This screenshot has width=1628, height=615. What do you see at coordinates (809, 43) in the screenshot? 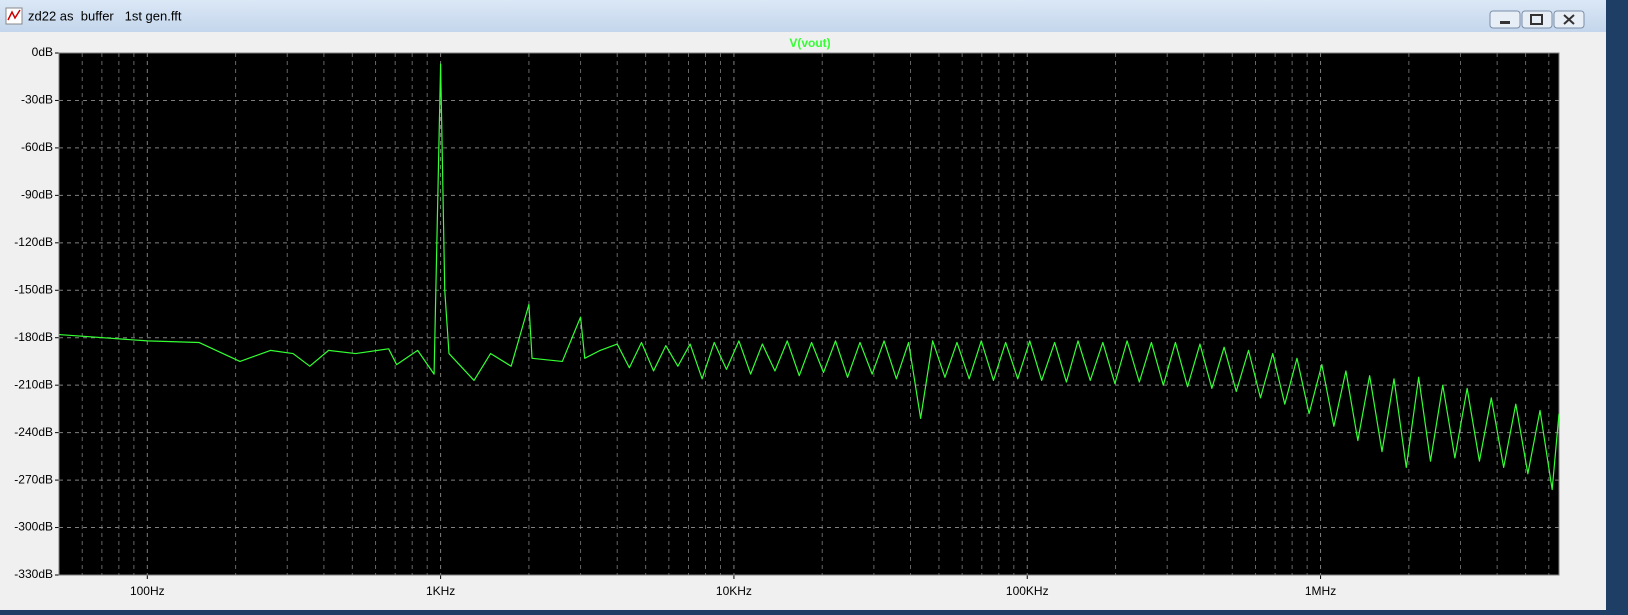
I see `trace-label: V(vout)` at bounding box center [809, 43].